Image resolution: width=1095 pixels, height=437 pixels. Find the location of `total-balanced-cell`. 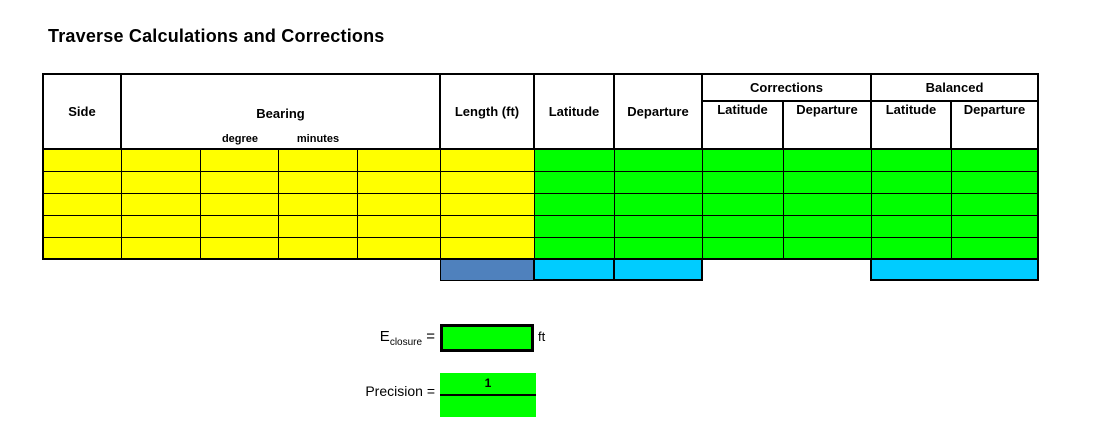

total-balanced-cell is located at coordinates (954, 269).